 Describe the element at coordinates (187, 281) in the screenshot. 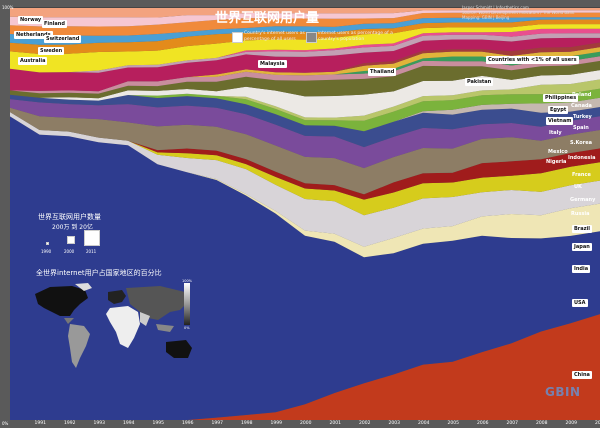

I see `map-scale-top-label: 100%` at that location.